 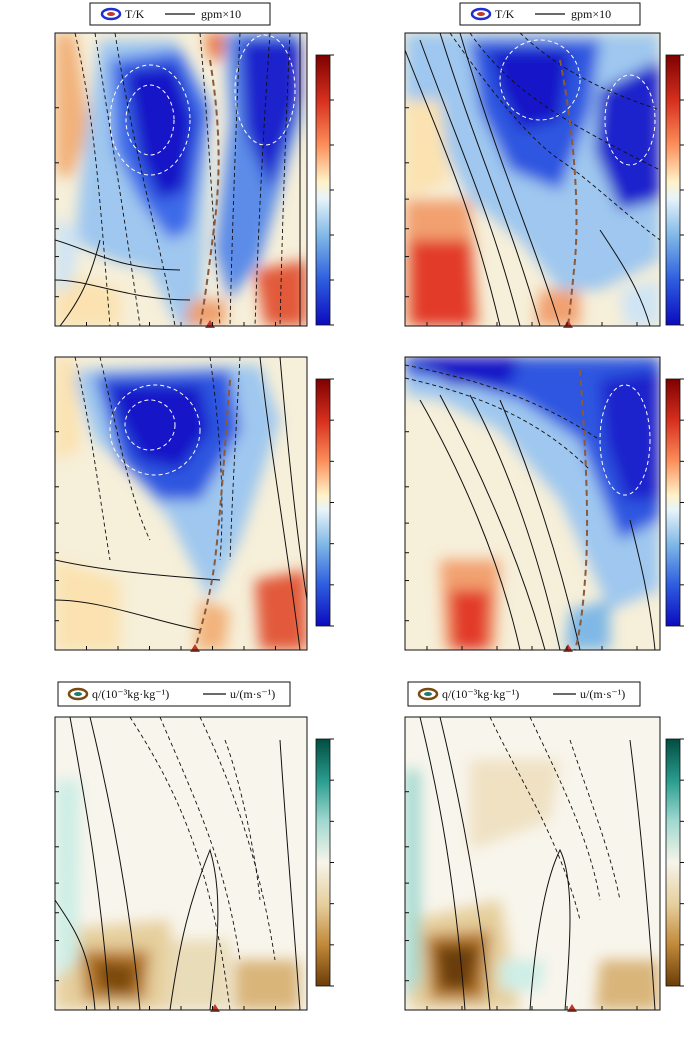 I want to click on panel-e, so click(x=181, y=864).